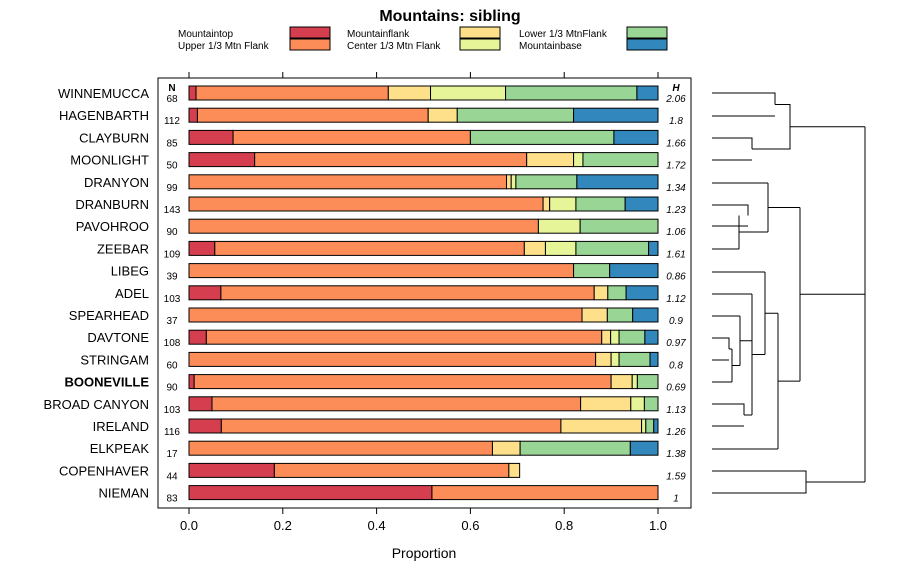  I want to click on h-value: 1.38, so click(676, 454).